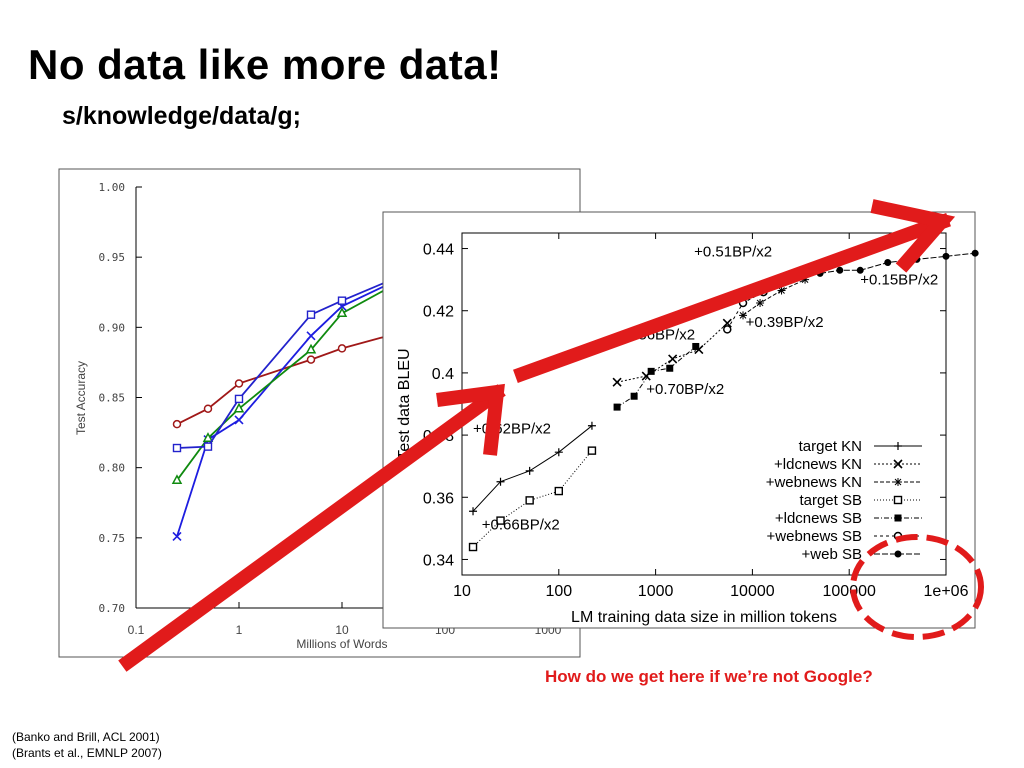 This screenshot has height=768, width=1024. I want to click on legend-label: target KN, so click(830, 446).